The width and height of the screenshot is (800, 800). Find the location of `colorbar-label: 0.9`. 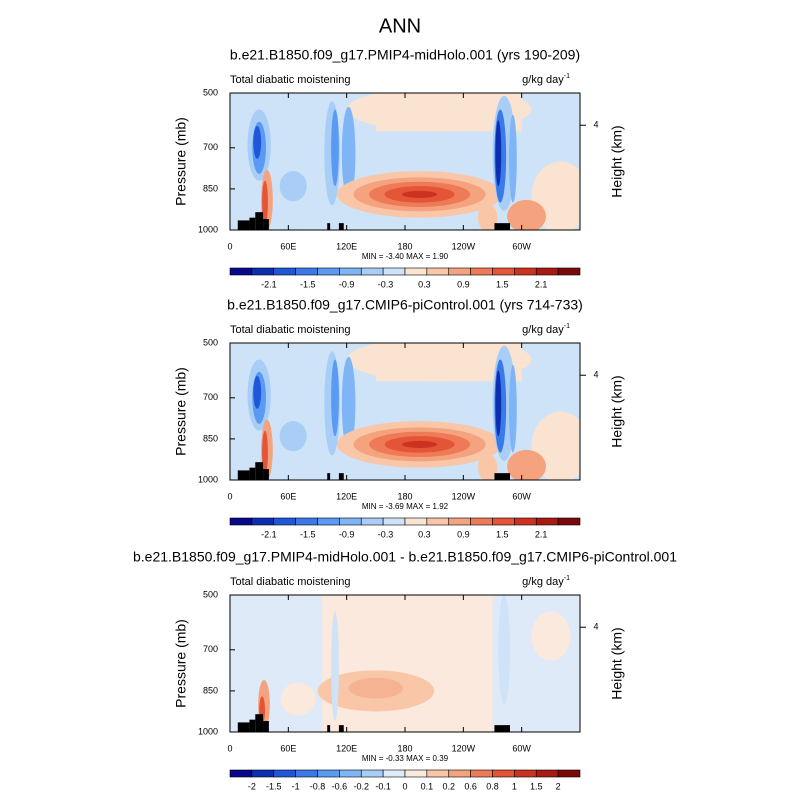

colorbar-label: 0.9 is located at coordinates (463, 284).